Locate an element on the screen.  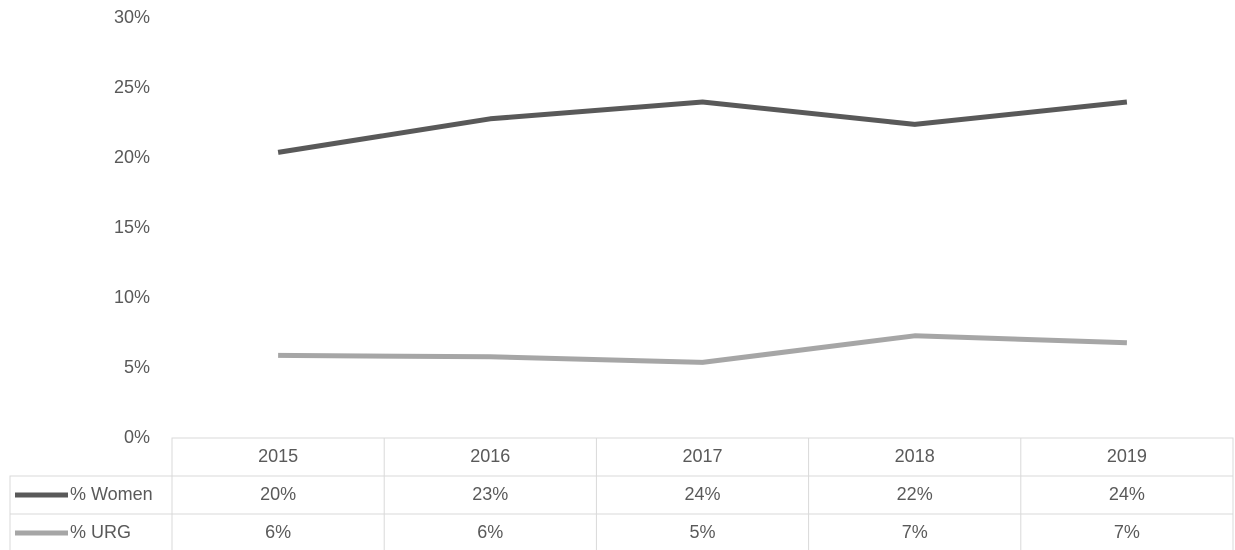
y-tick-label: 20% is located at coordinates (132, 157).